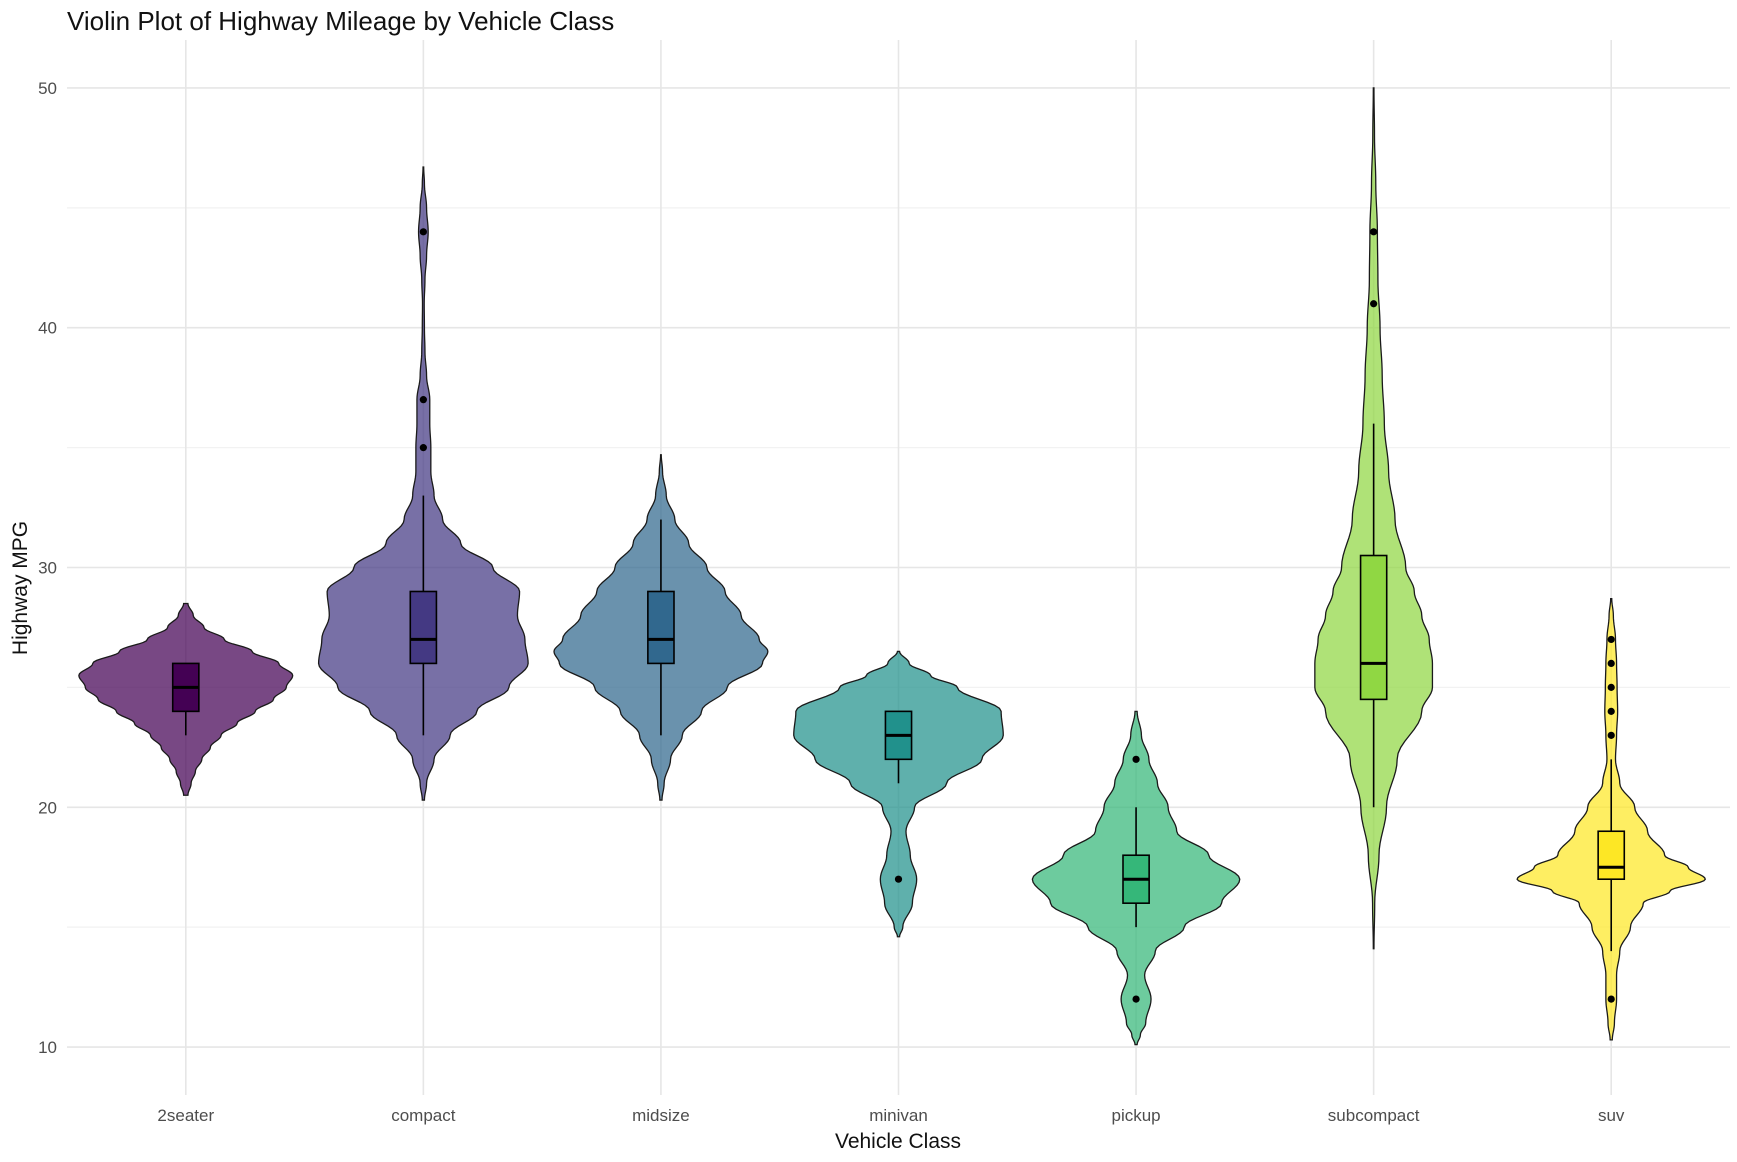  What do you see at coordinates (1374, 1115) in the screenshot?
I see `x-tick-label: subcompact` at bounding box center [1374, 1115].